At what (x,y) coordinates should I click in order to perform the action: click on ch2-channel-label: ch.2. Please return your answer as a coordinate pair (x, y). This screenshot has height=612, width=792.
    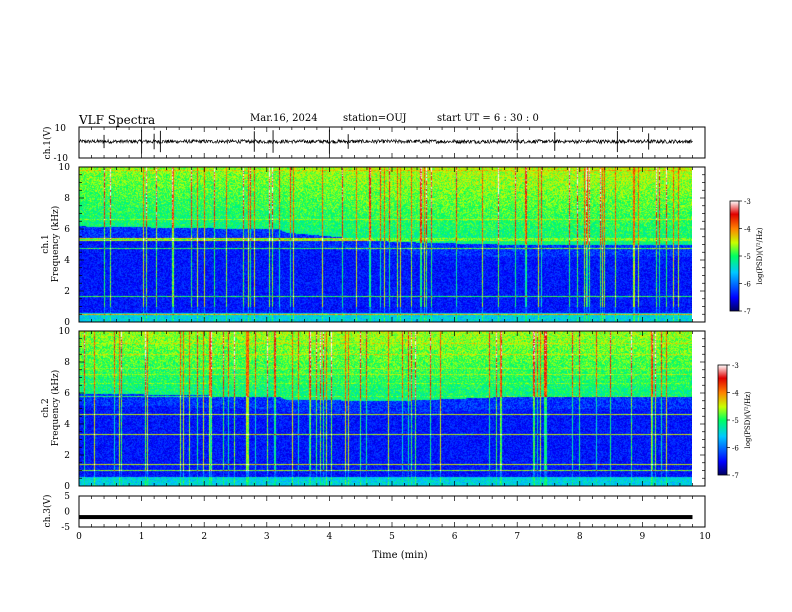
    Looking at the image, I should click on (46, 407).